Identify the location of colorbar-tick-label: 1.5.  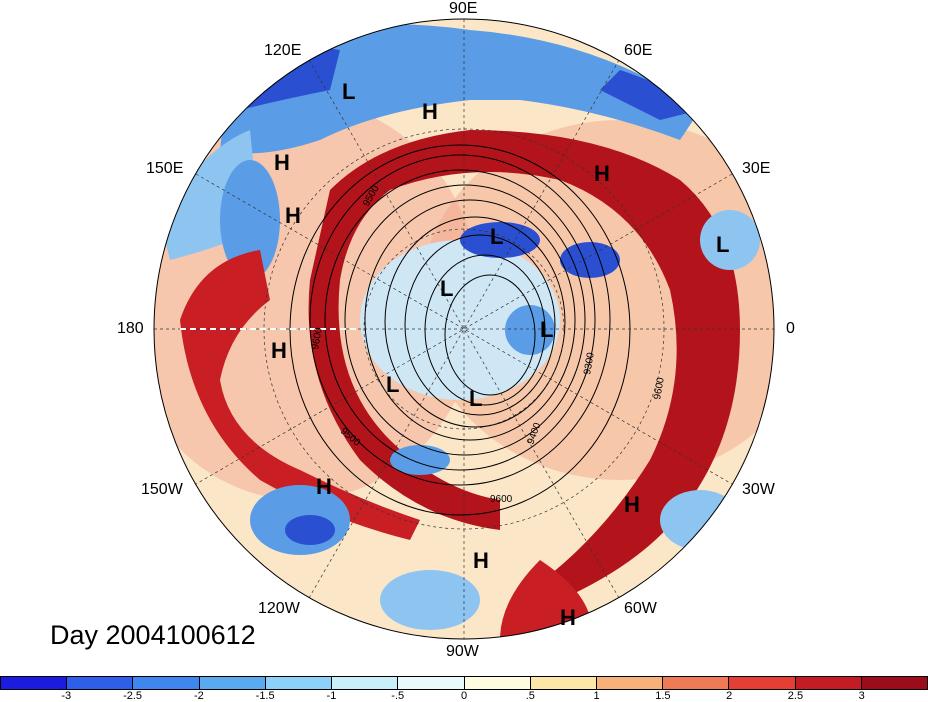
(663, 696).